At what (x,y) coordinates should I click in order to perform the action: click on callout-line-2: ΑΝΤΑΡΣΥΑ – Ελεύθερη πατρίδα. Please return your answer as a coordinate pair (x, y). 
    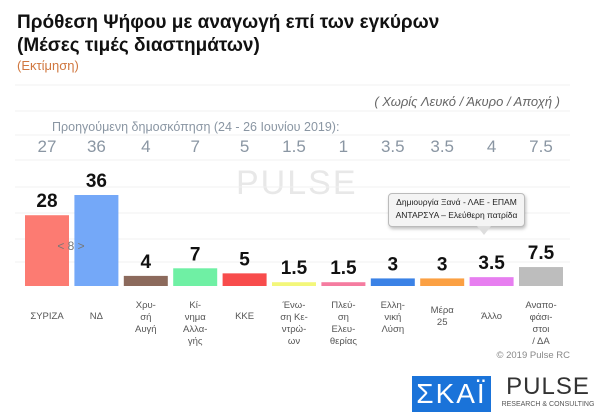
    Looking at the image, I should click on (456, 215).